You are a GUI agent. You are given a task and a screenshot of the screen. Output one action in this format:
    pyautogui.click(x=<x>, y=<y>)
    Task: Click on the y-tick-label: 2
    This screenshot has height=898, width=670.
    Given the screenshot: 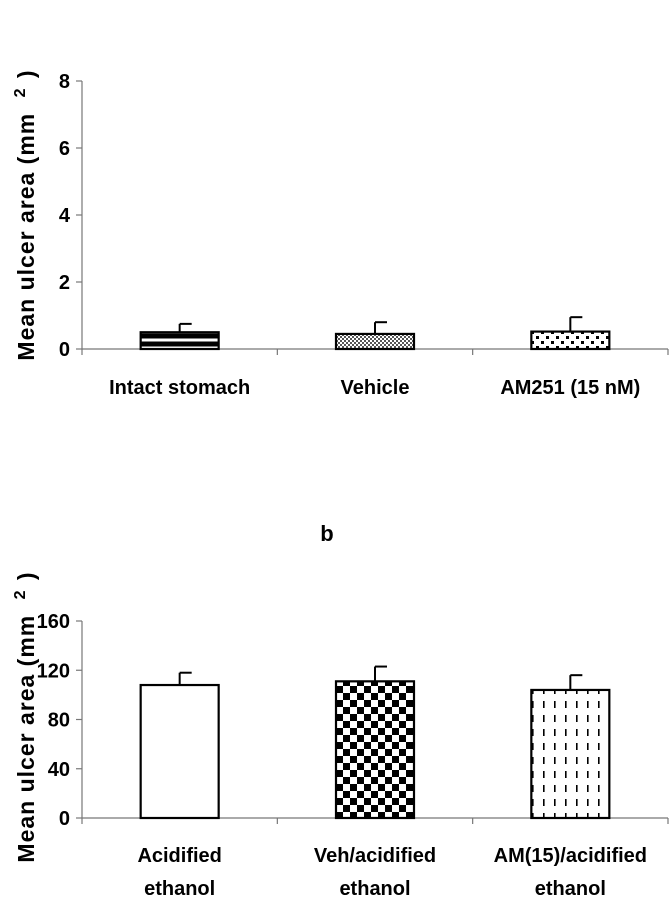 What is the action you would take?
    pyautogui.click(x=64, y=283)
    